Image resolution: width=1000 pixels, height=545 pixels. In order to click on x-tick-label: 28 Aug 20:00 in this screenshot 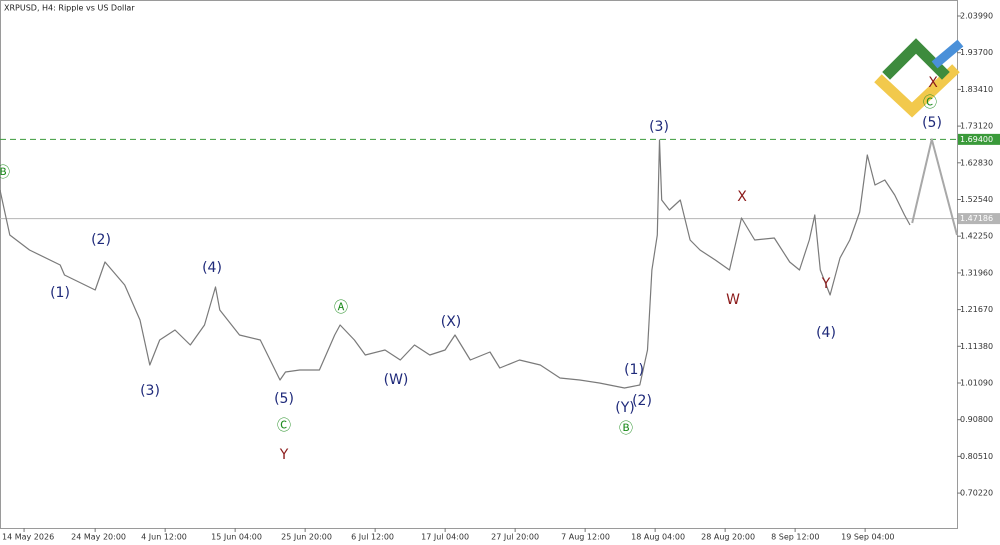, I will do `click(728, 537)`.